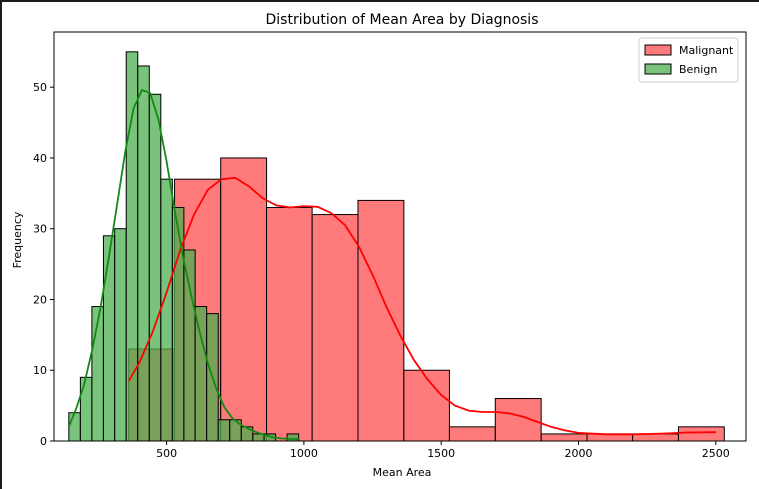 This screenshot has width=759, height=489. Describe the element at coordinates (17, 239) in the screenshot. I see `y-axis-label: Frequency` at that location.